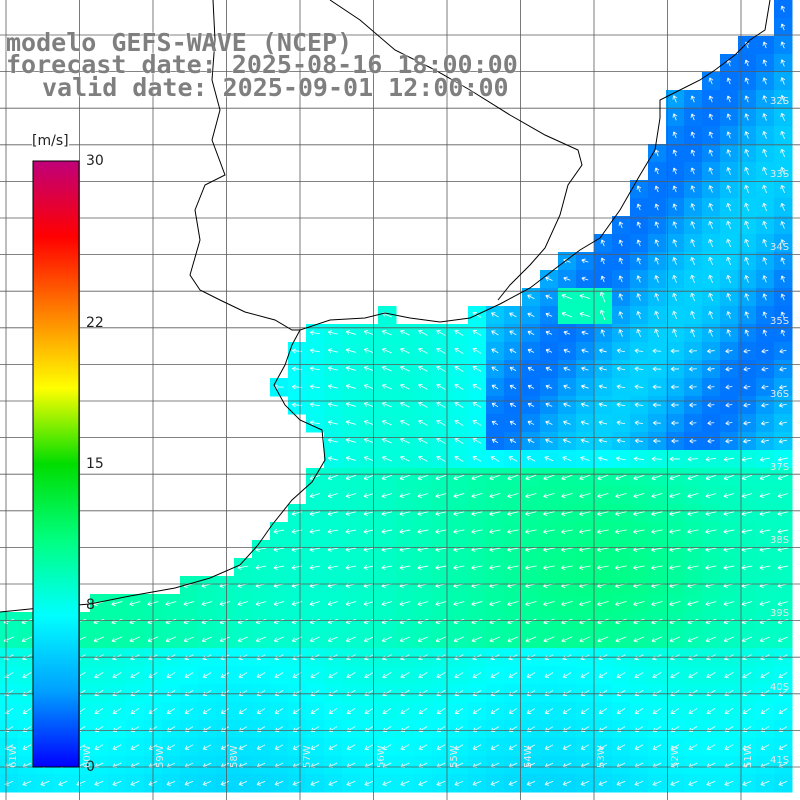 The image size is (800, 800). What do you see at coordinates (780, 541) in the screenshot?
I see `latitude-label: 38S` at bounding box center [780, 541].